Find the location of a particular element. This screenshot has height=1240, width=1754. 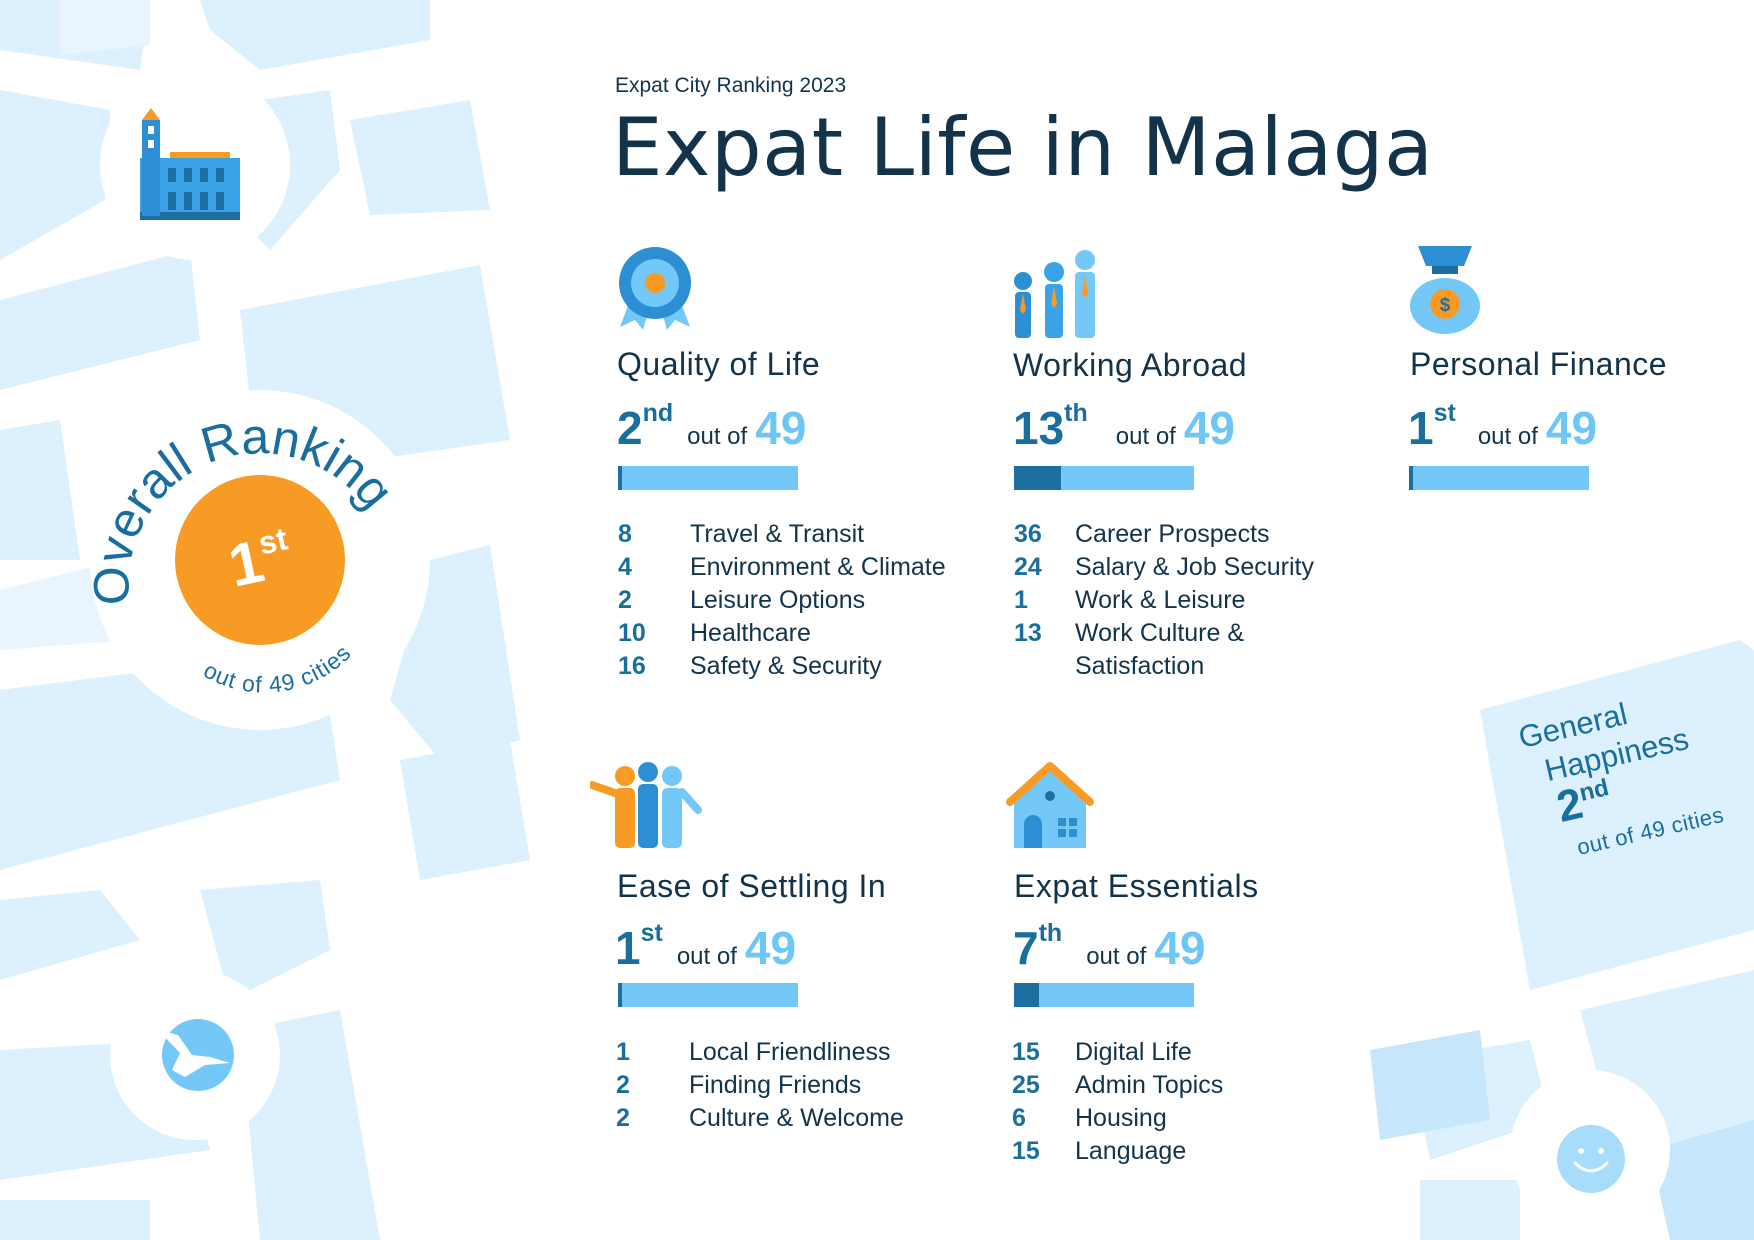

svg-text: out of 49 cities is located at coordinates (277, 668).